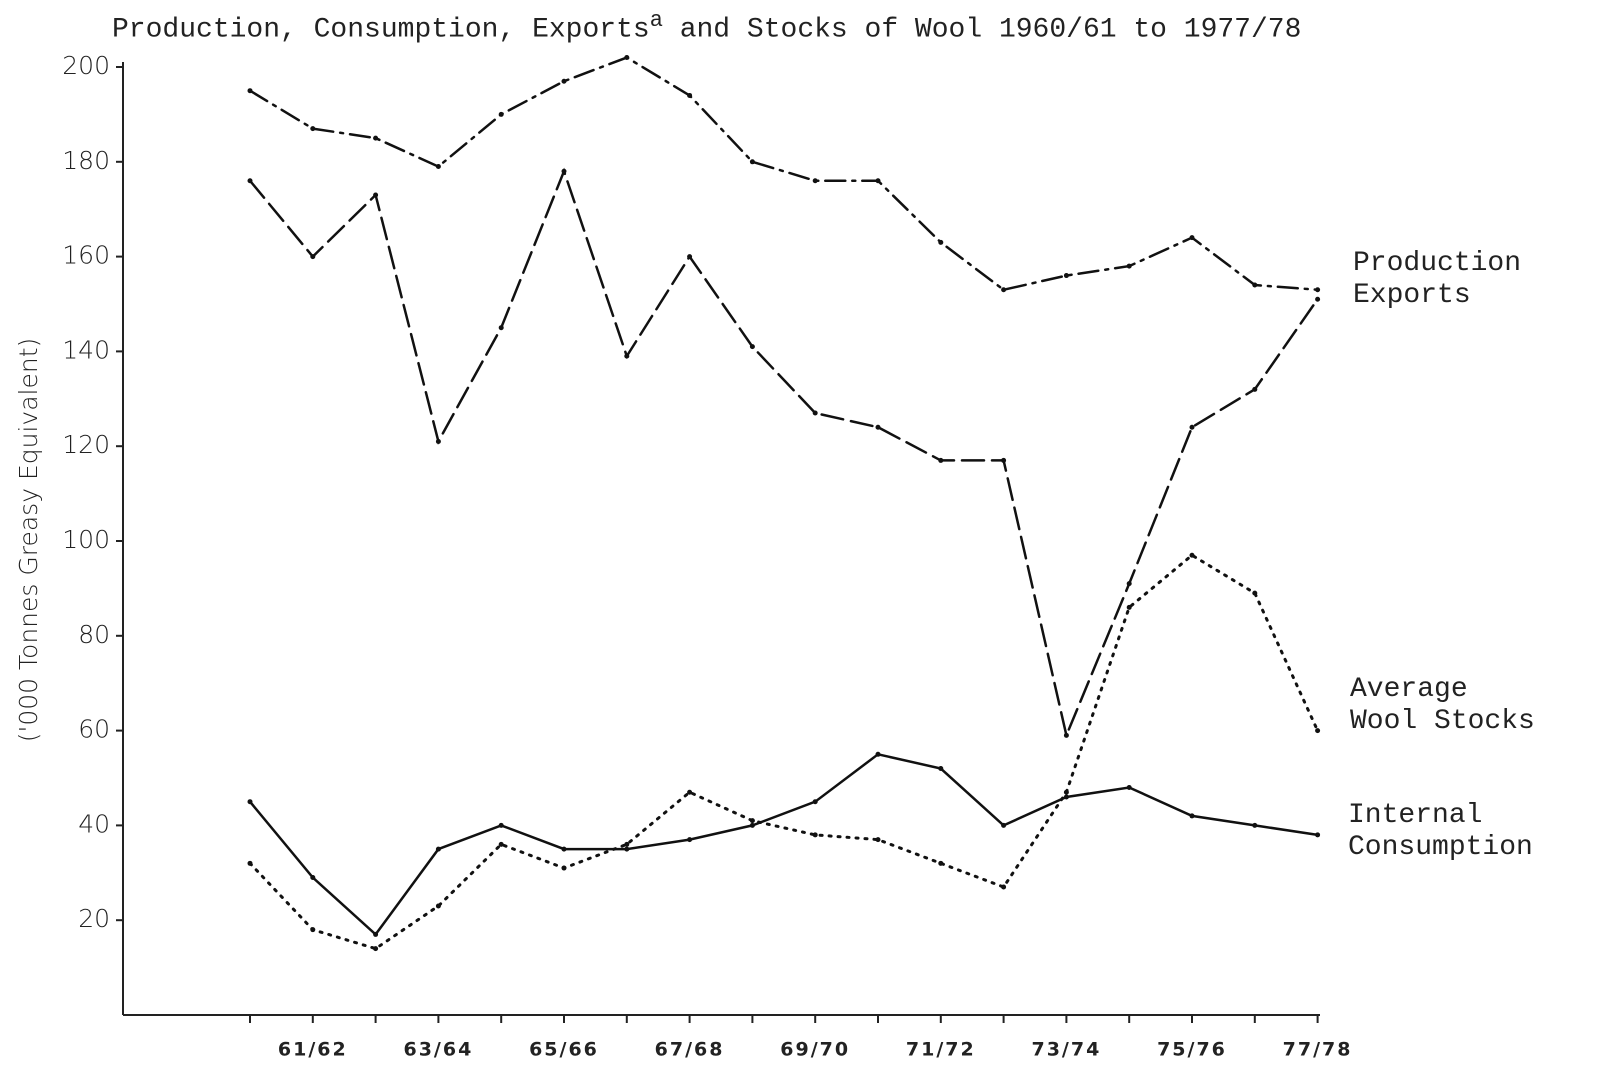  I want to click on title-text: Production, Consumption, Exports, so click(381, 30).